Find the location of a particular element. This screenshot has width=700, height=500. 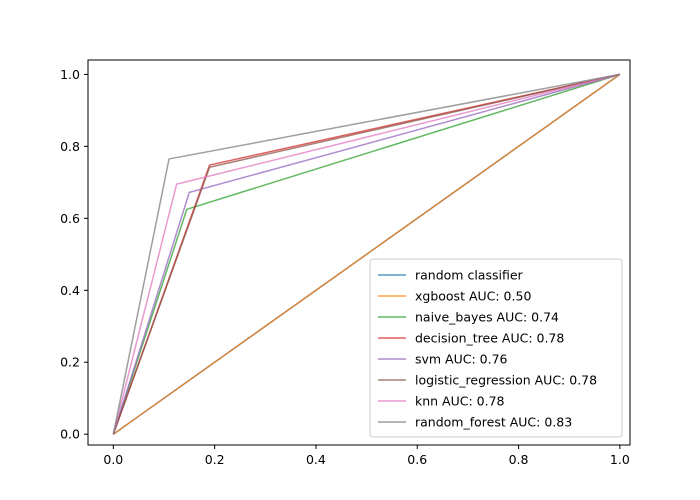

x-tick-label: 0.0 is located at coordinates (113, 459).